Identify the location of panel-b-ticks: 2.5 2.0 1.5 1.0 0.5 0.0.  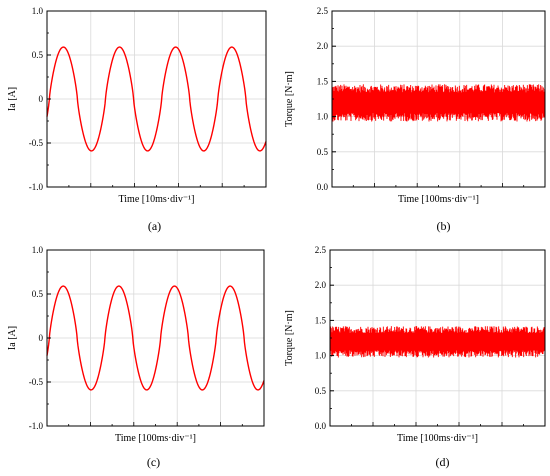
(421, 99).